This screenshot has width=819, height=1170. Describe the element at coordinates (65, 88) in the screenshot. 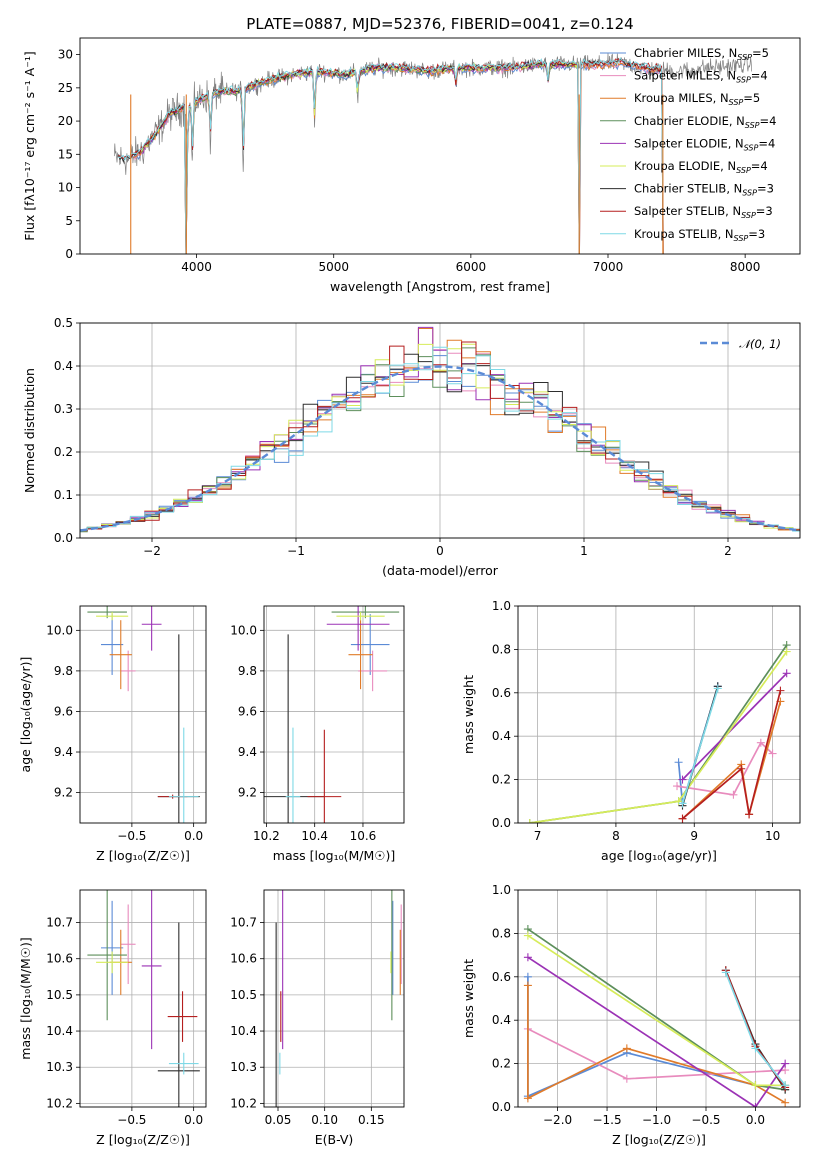

I see `y-tick-label: 25` at that location.